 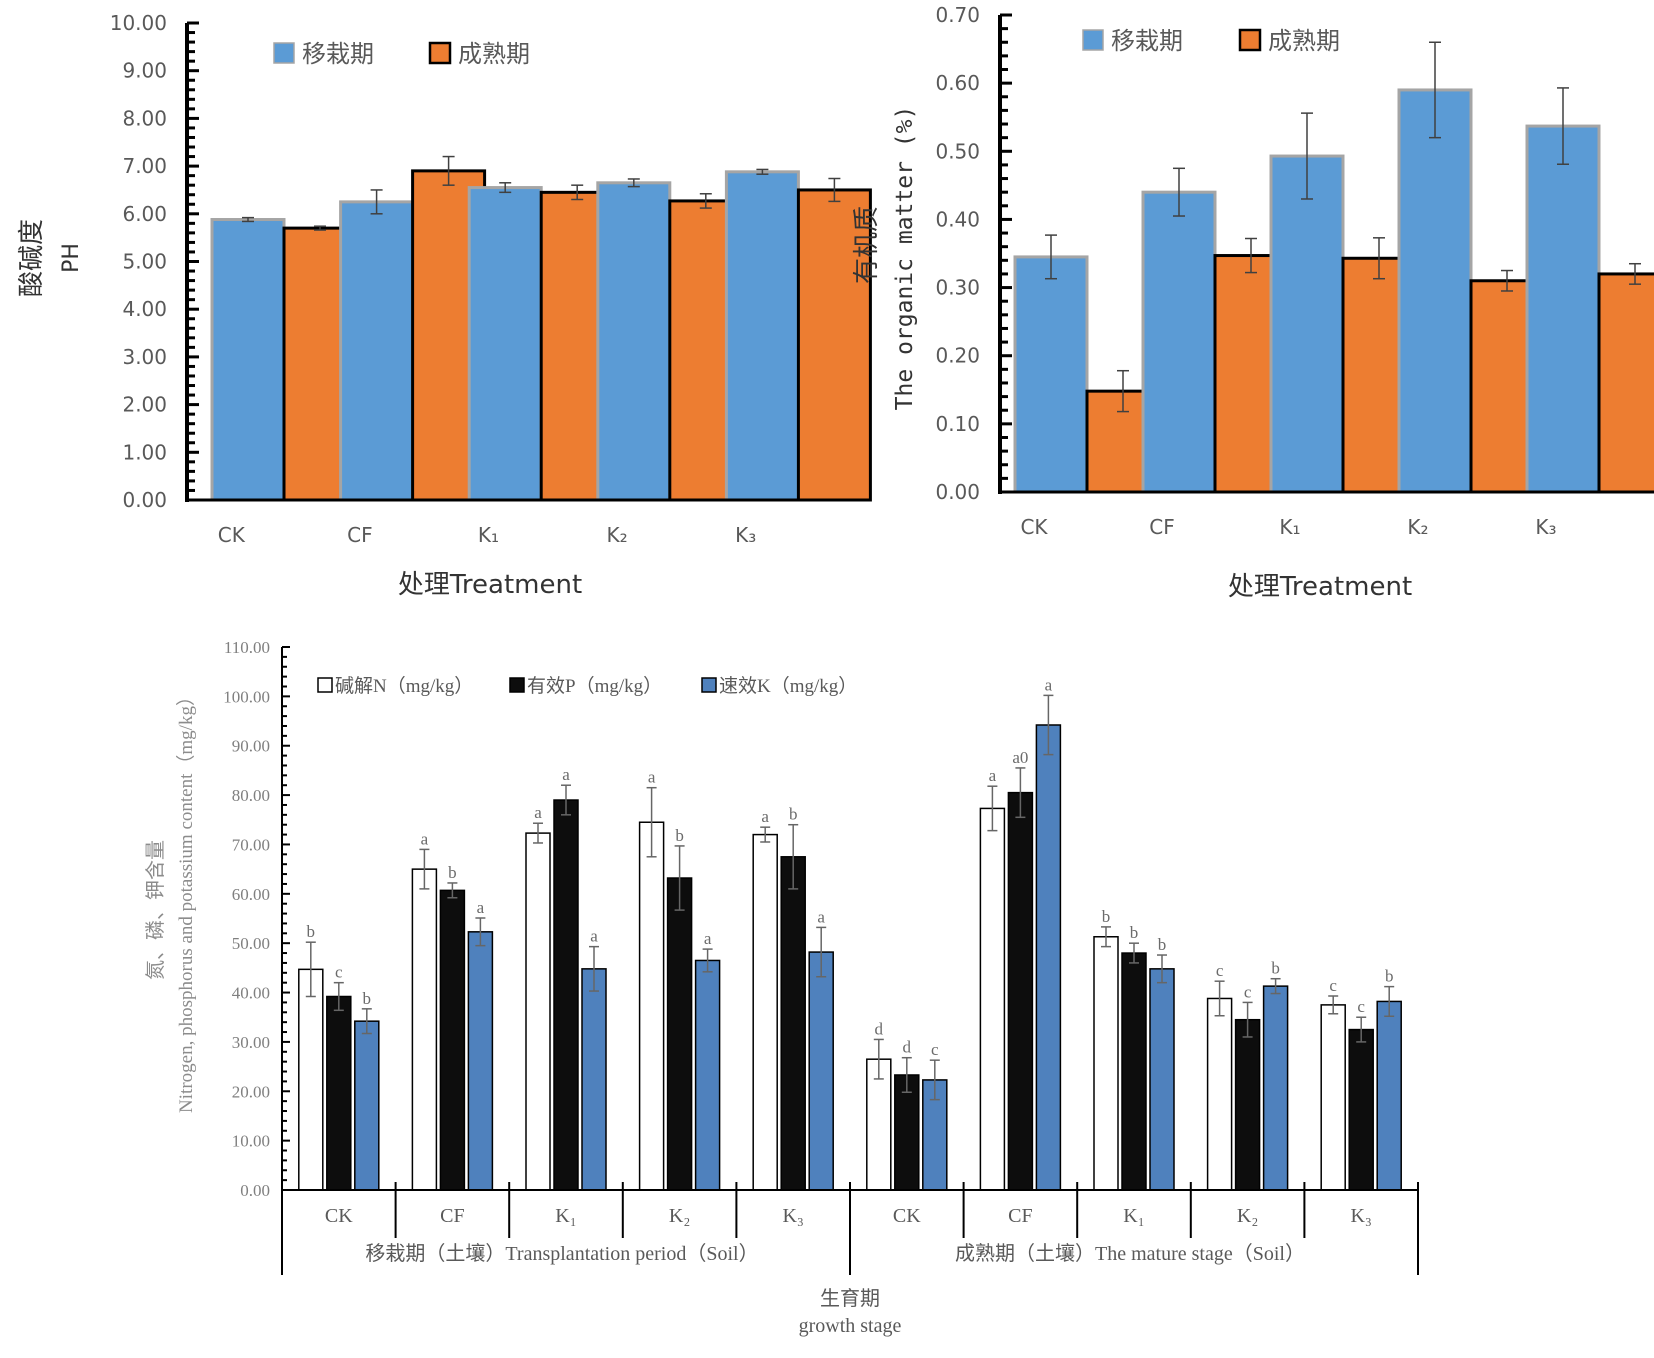 I want to click on y-tick-label: 50.00, so click(x=251, y=943).